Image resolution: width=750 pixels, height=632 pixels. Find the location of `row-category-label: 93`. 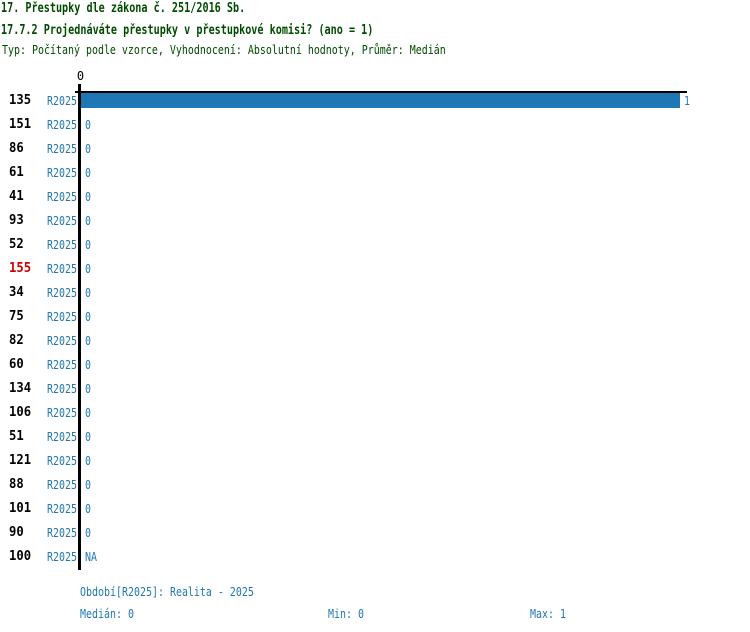

row-category-label: 93 is located at coordinates (17, 220).